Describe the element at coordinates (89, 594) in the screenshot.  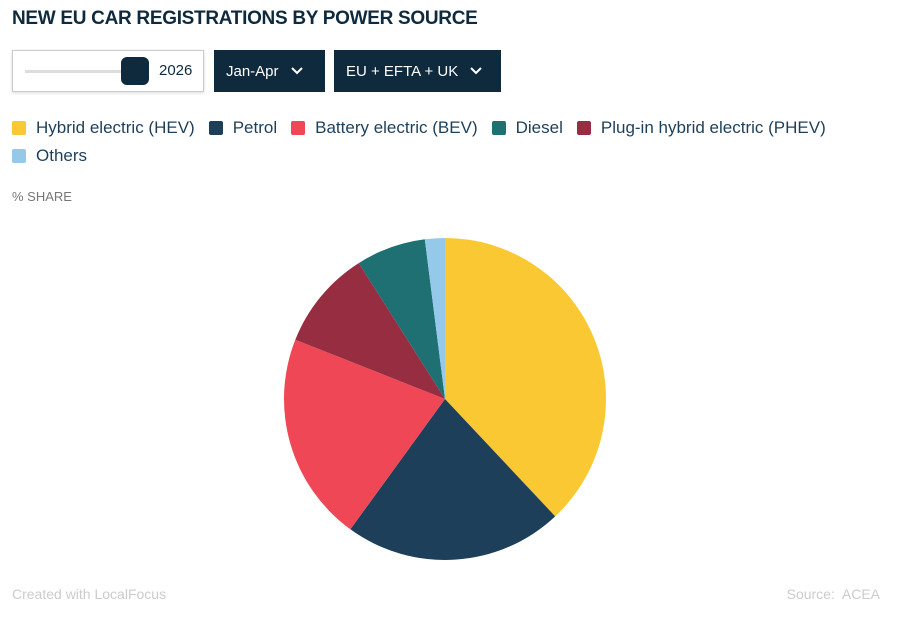
I see `credit: Created with LocalFocus` at that location.